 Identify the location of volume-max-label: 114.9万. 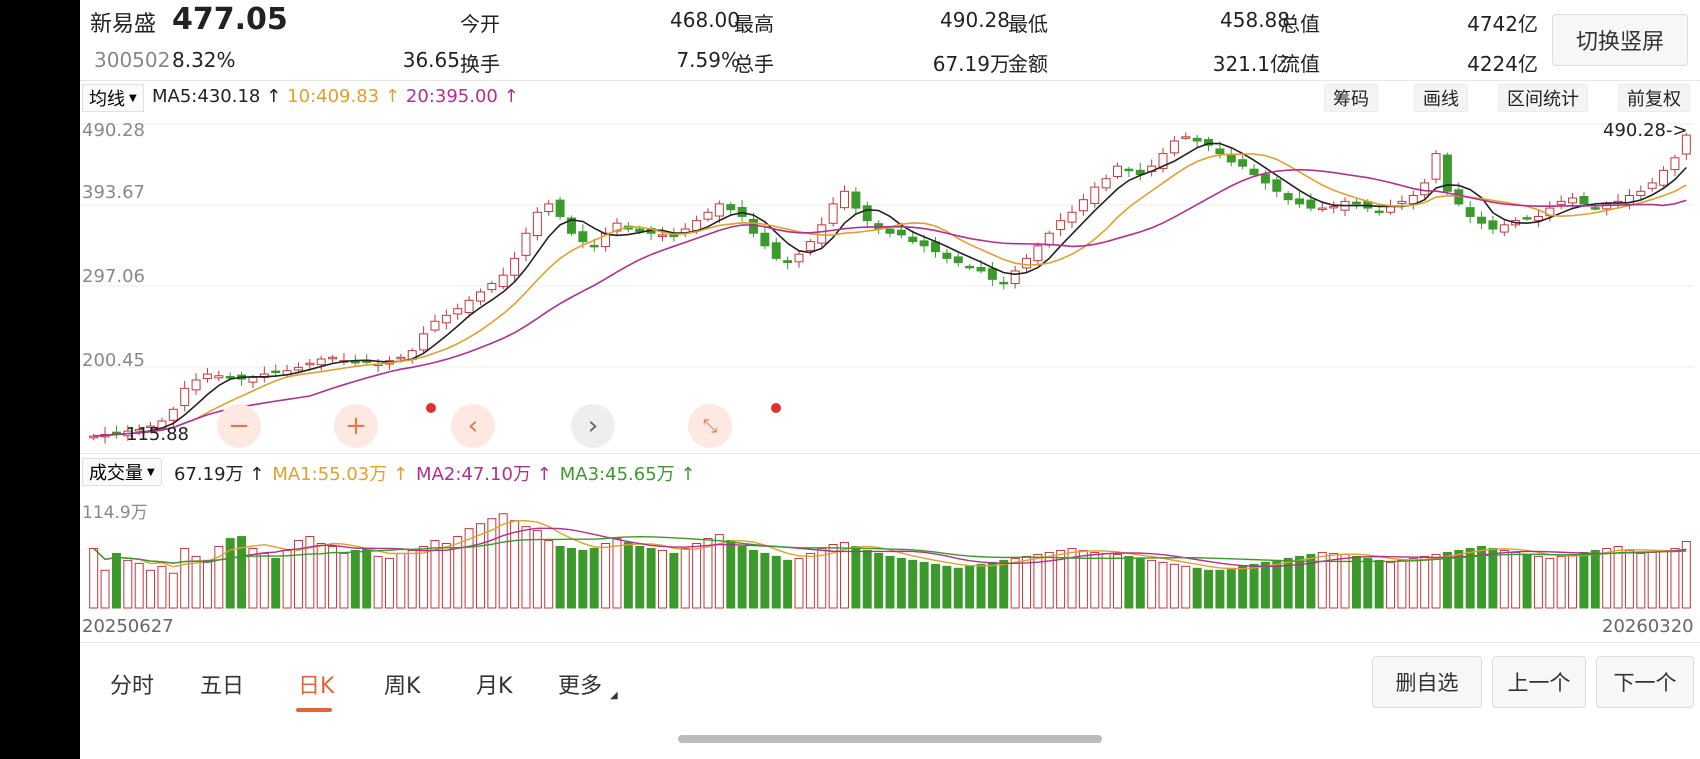
(115, 513).